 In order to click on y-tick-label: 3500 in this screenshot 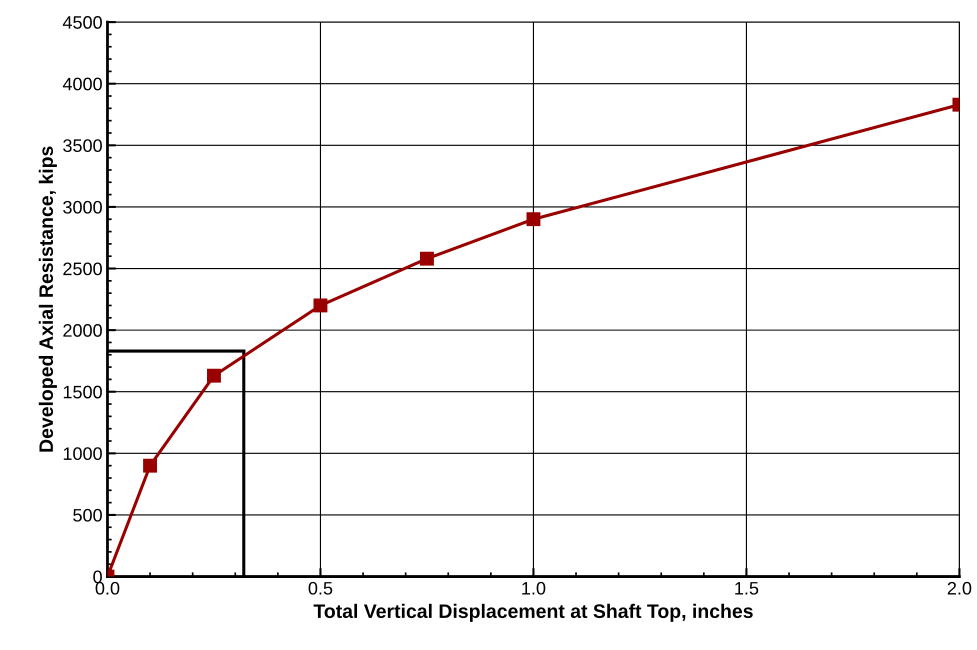, I will do `click(82, 145)`.